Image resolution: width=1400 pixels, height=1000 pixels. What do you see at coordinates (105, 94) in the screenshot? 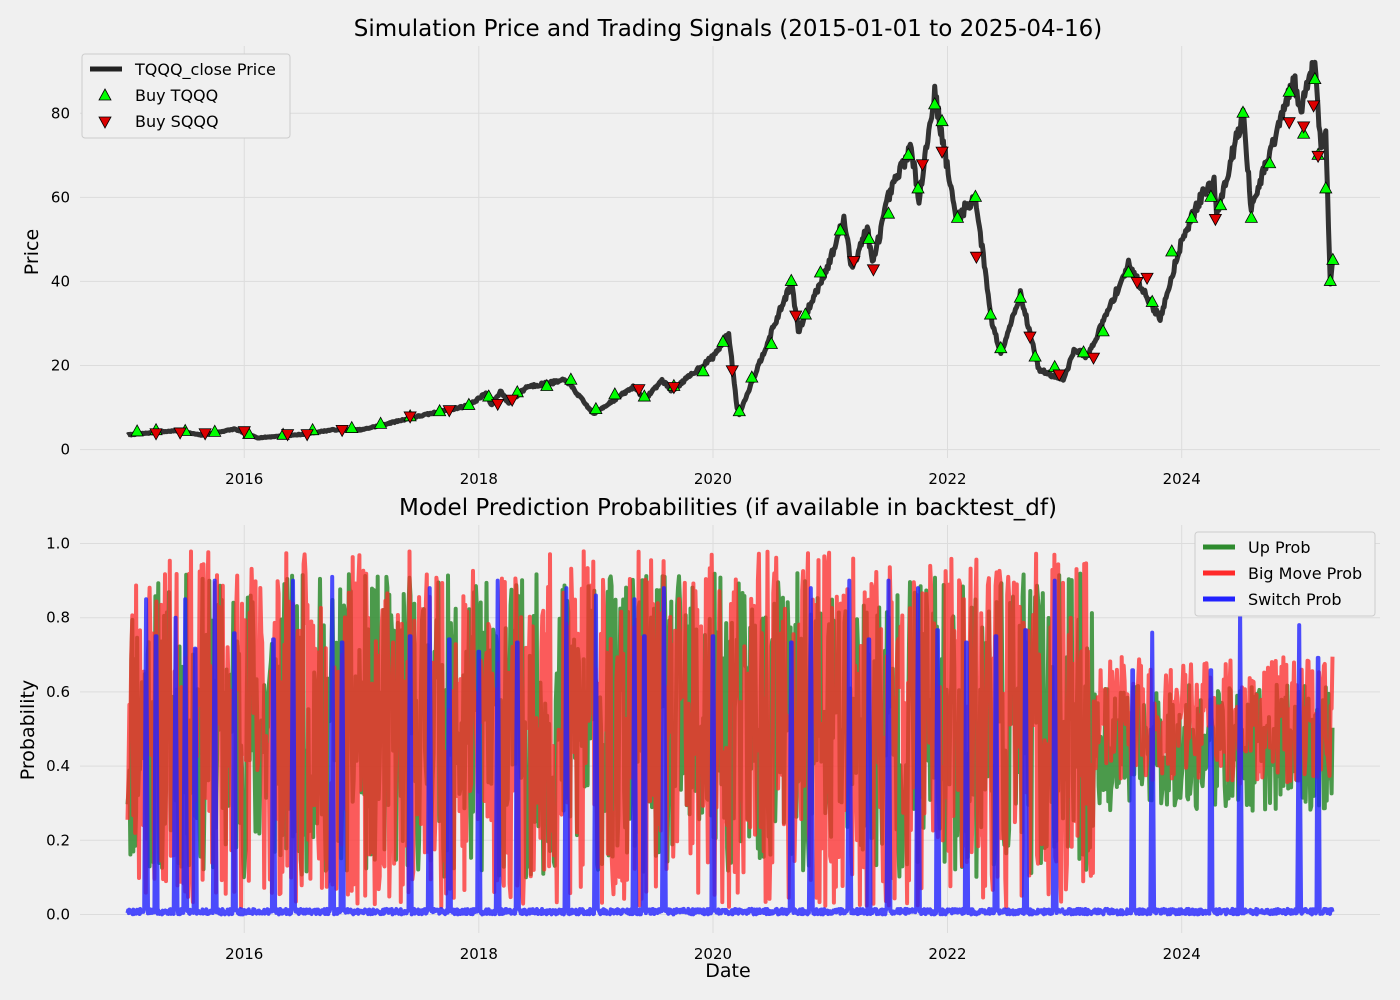
I see `legend-buy-tqqq-marker` at bounding box center [105, 94].